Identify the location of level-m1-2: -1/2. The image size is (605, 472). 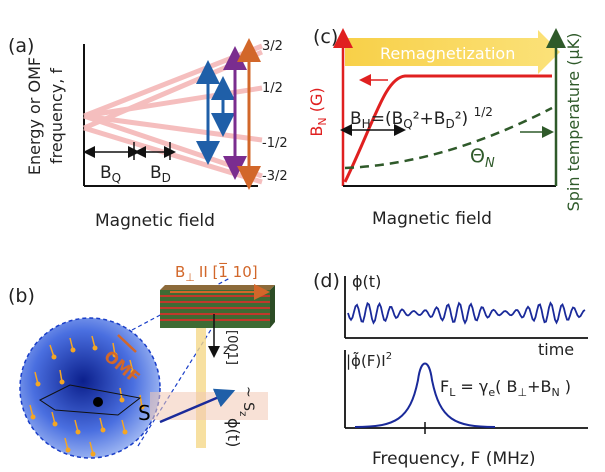
(275, 143).